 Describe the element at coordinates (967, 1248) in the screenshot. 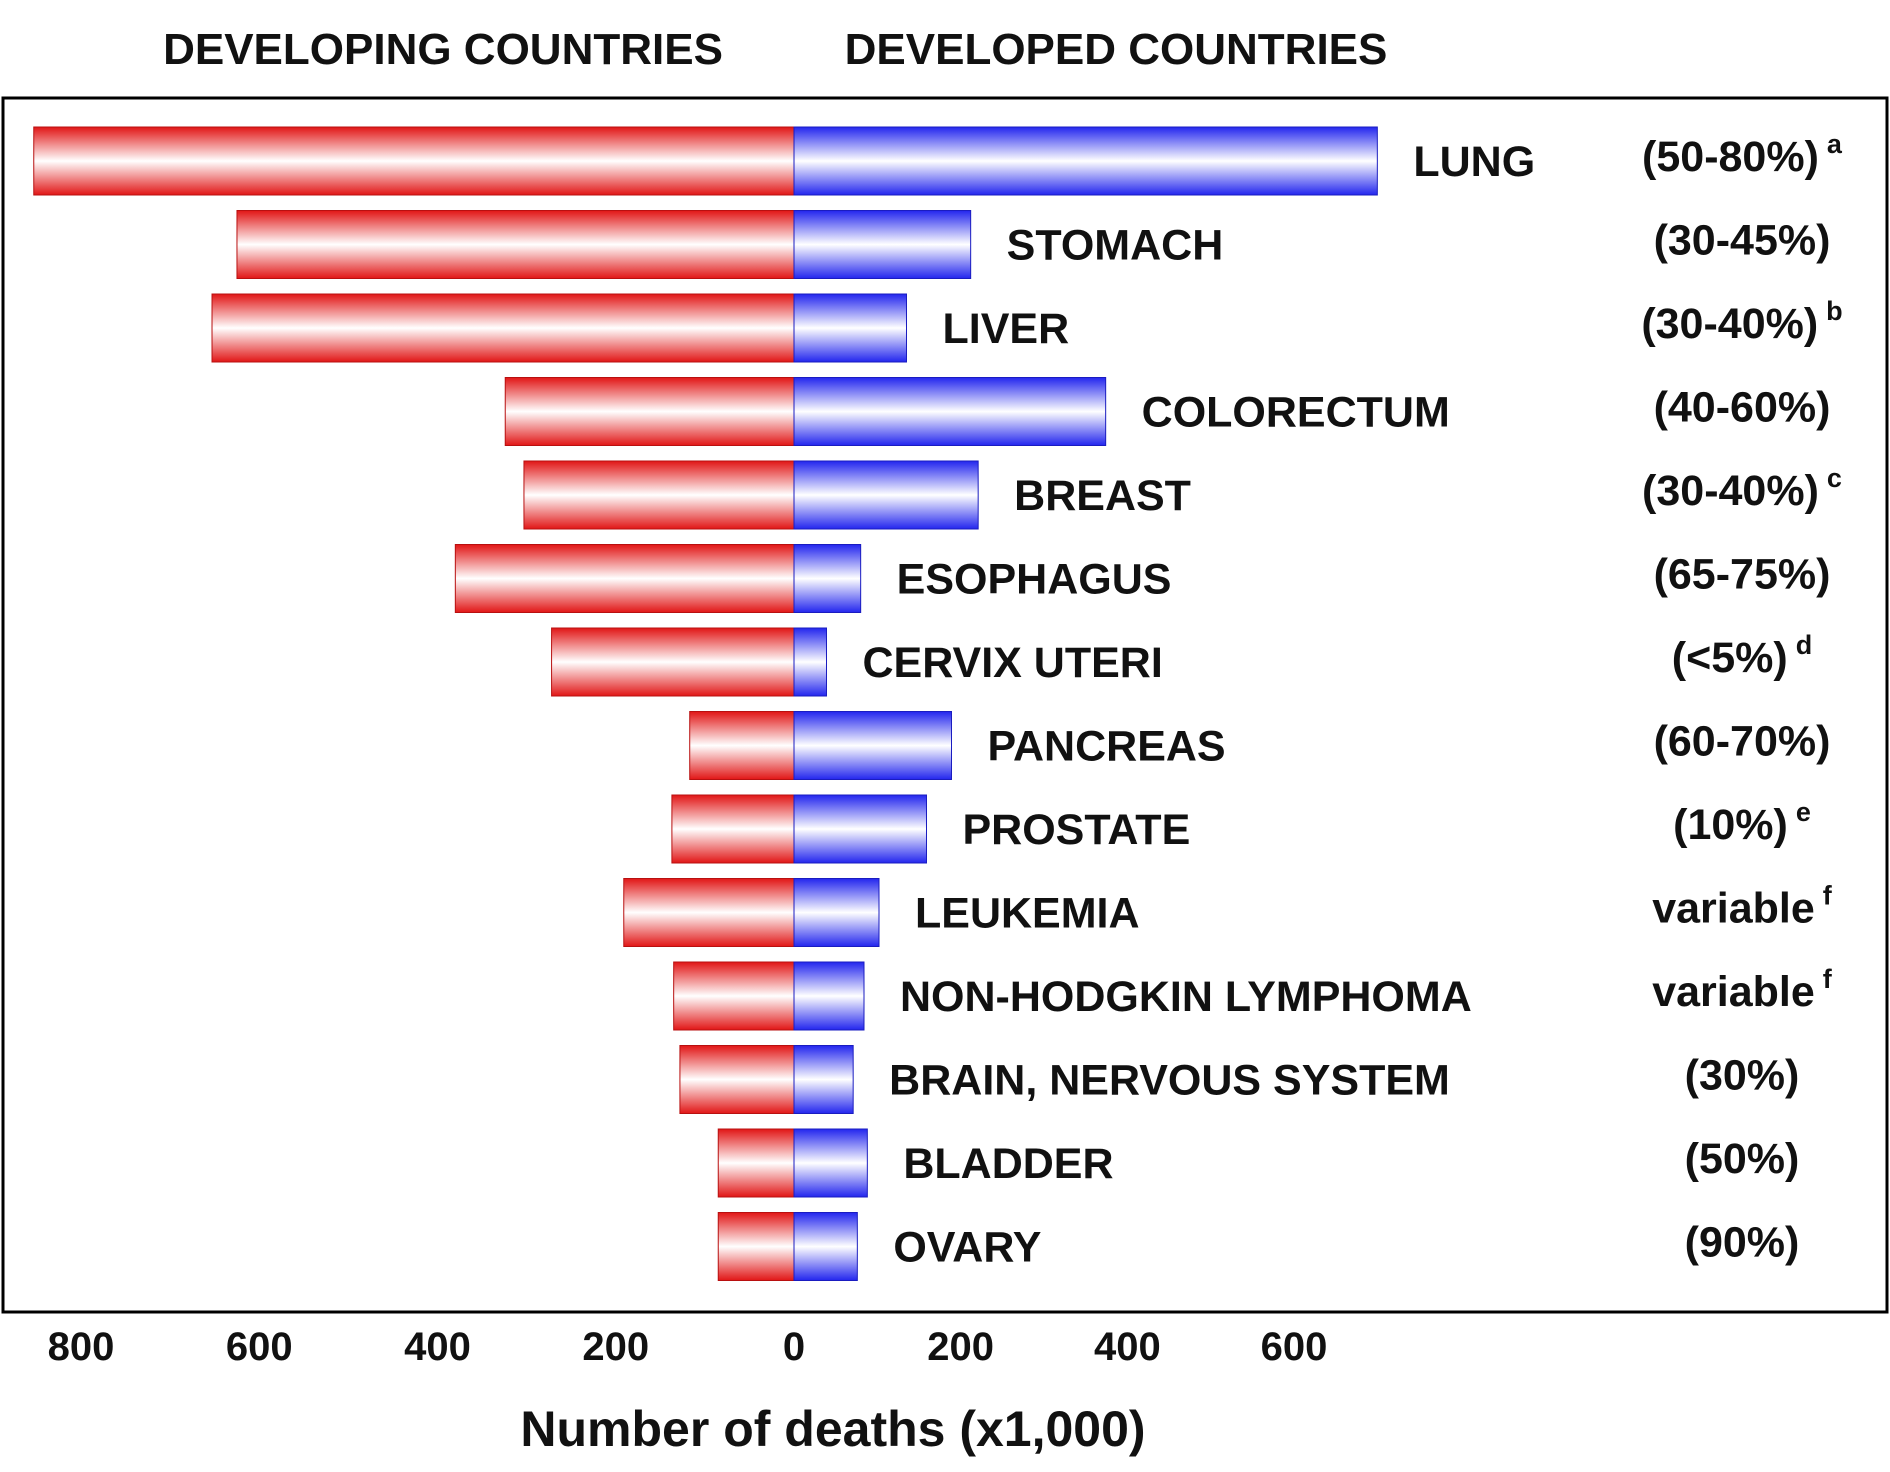

I see `site-label: OVARY` at that location.